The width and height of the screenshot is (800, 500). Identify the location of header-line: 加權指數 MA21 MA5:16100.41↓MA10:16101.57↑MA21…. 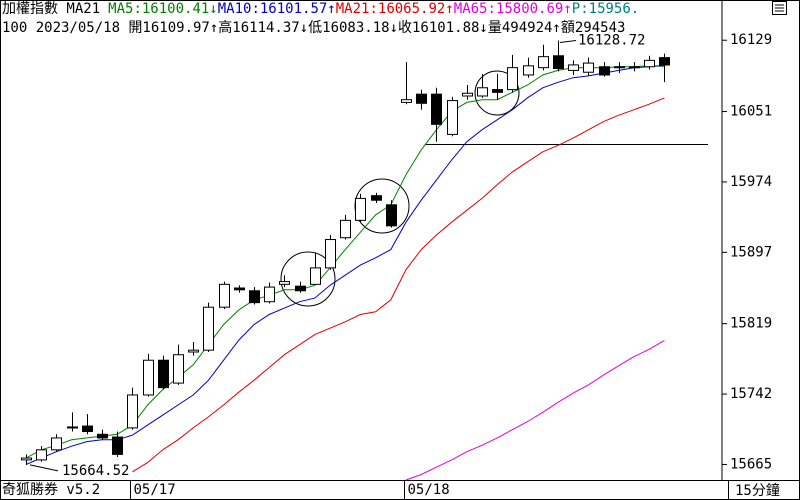
(320, 9).